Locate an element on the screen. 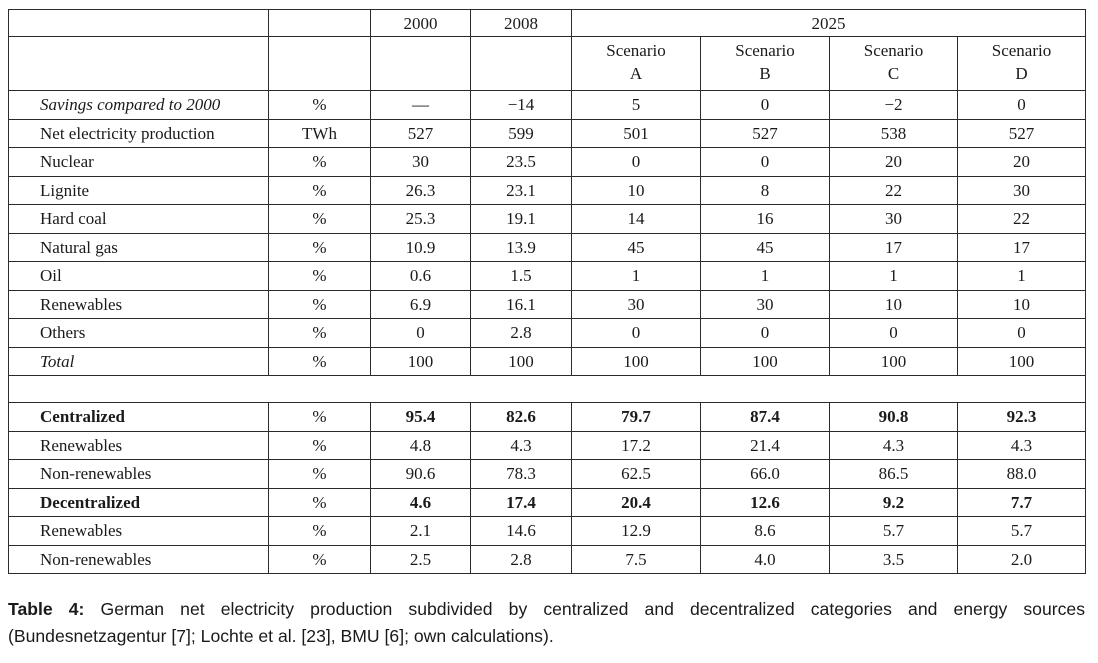  header-row-years: 2000 2008 2025 is located at coordinates (547, 23).